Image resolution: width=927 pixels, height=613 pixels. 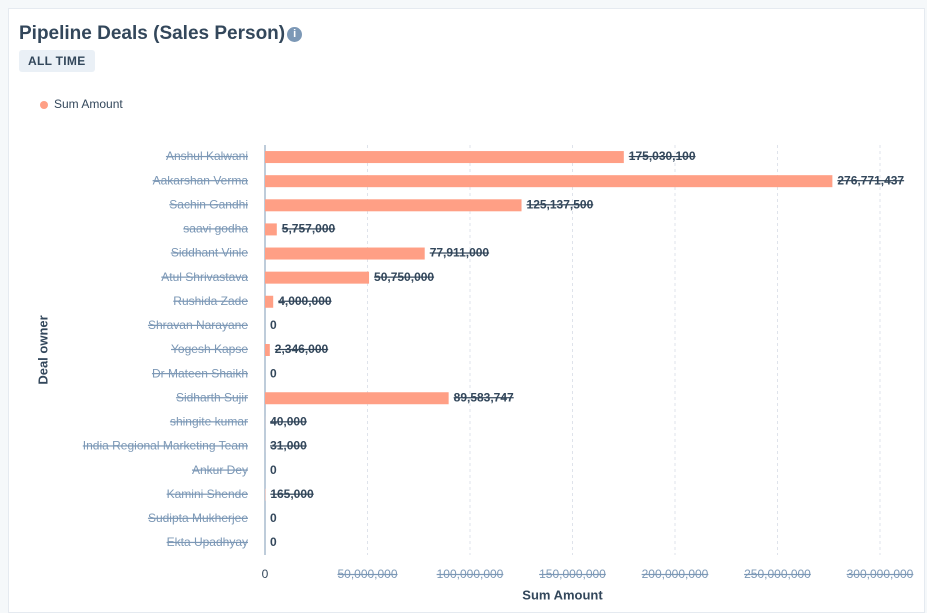 I want to click on x-tick-label: 50,000,000, so click(x=367, y=574).